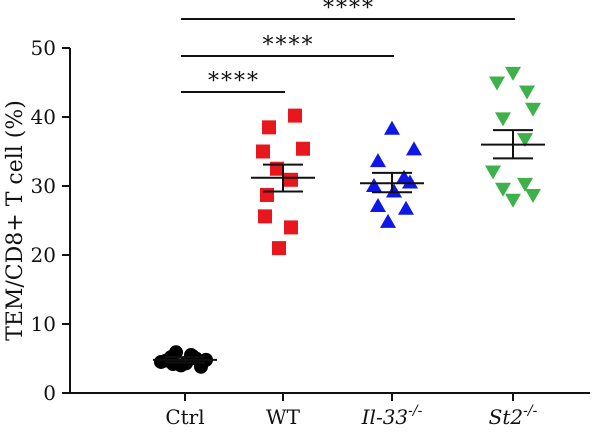 Image resolution: width=600 pixels, height=432 pixels. Describe the element at coordinates (43, 255) in the screenshot. I see `y-tick-label: 20` at that location.